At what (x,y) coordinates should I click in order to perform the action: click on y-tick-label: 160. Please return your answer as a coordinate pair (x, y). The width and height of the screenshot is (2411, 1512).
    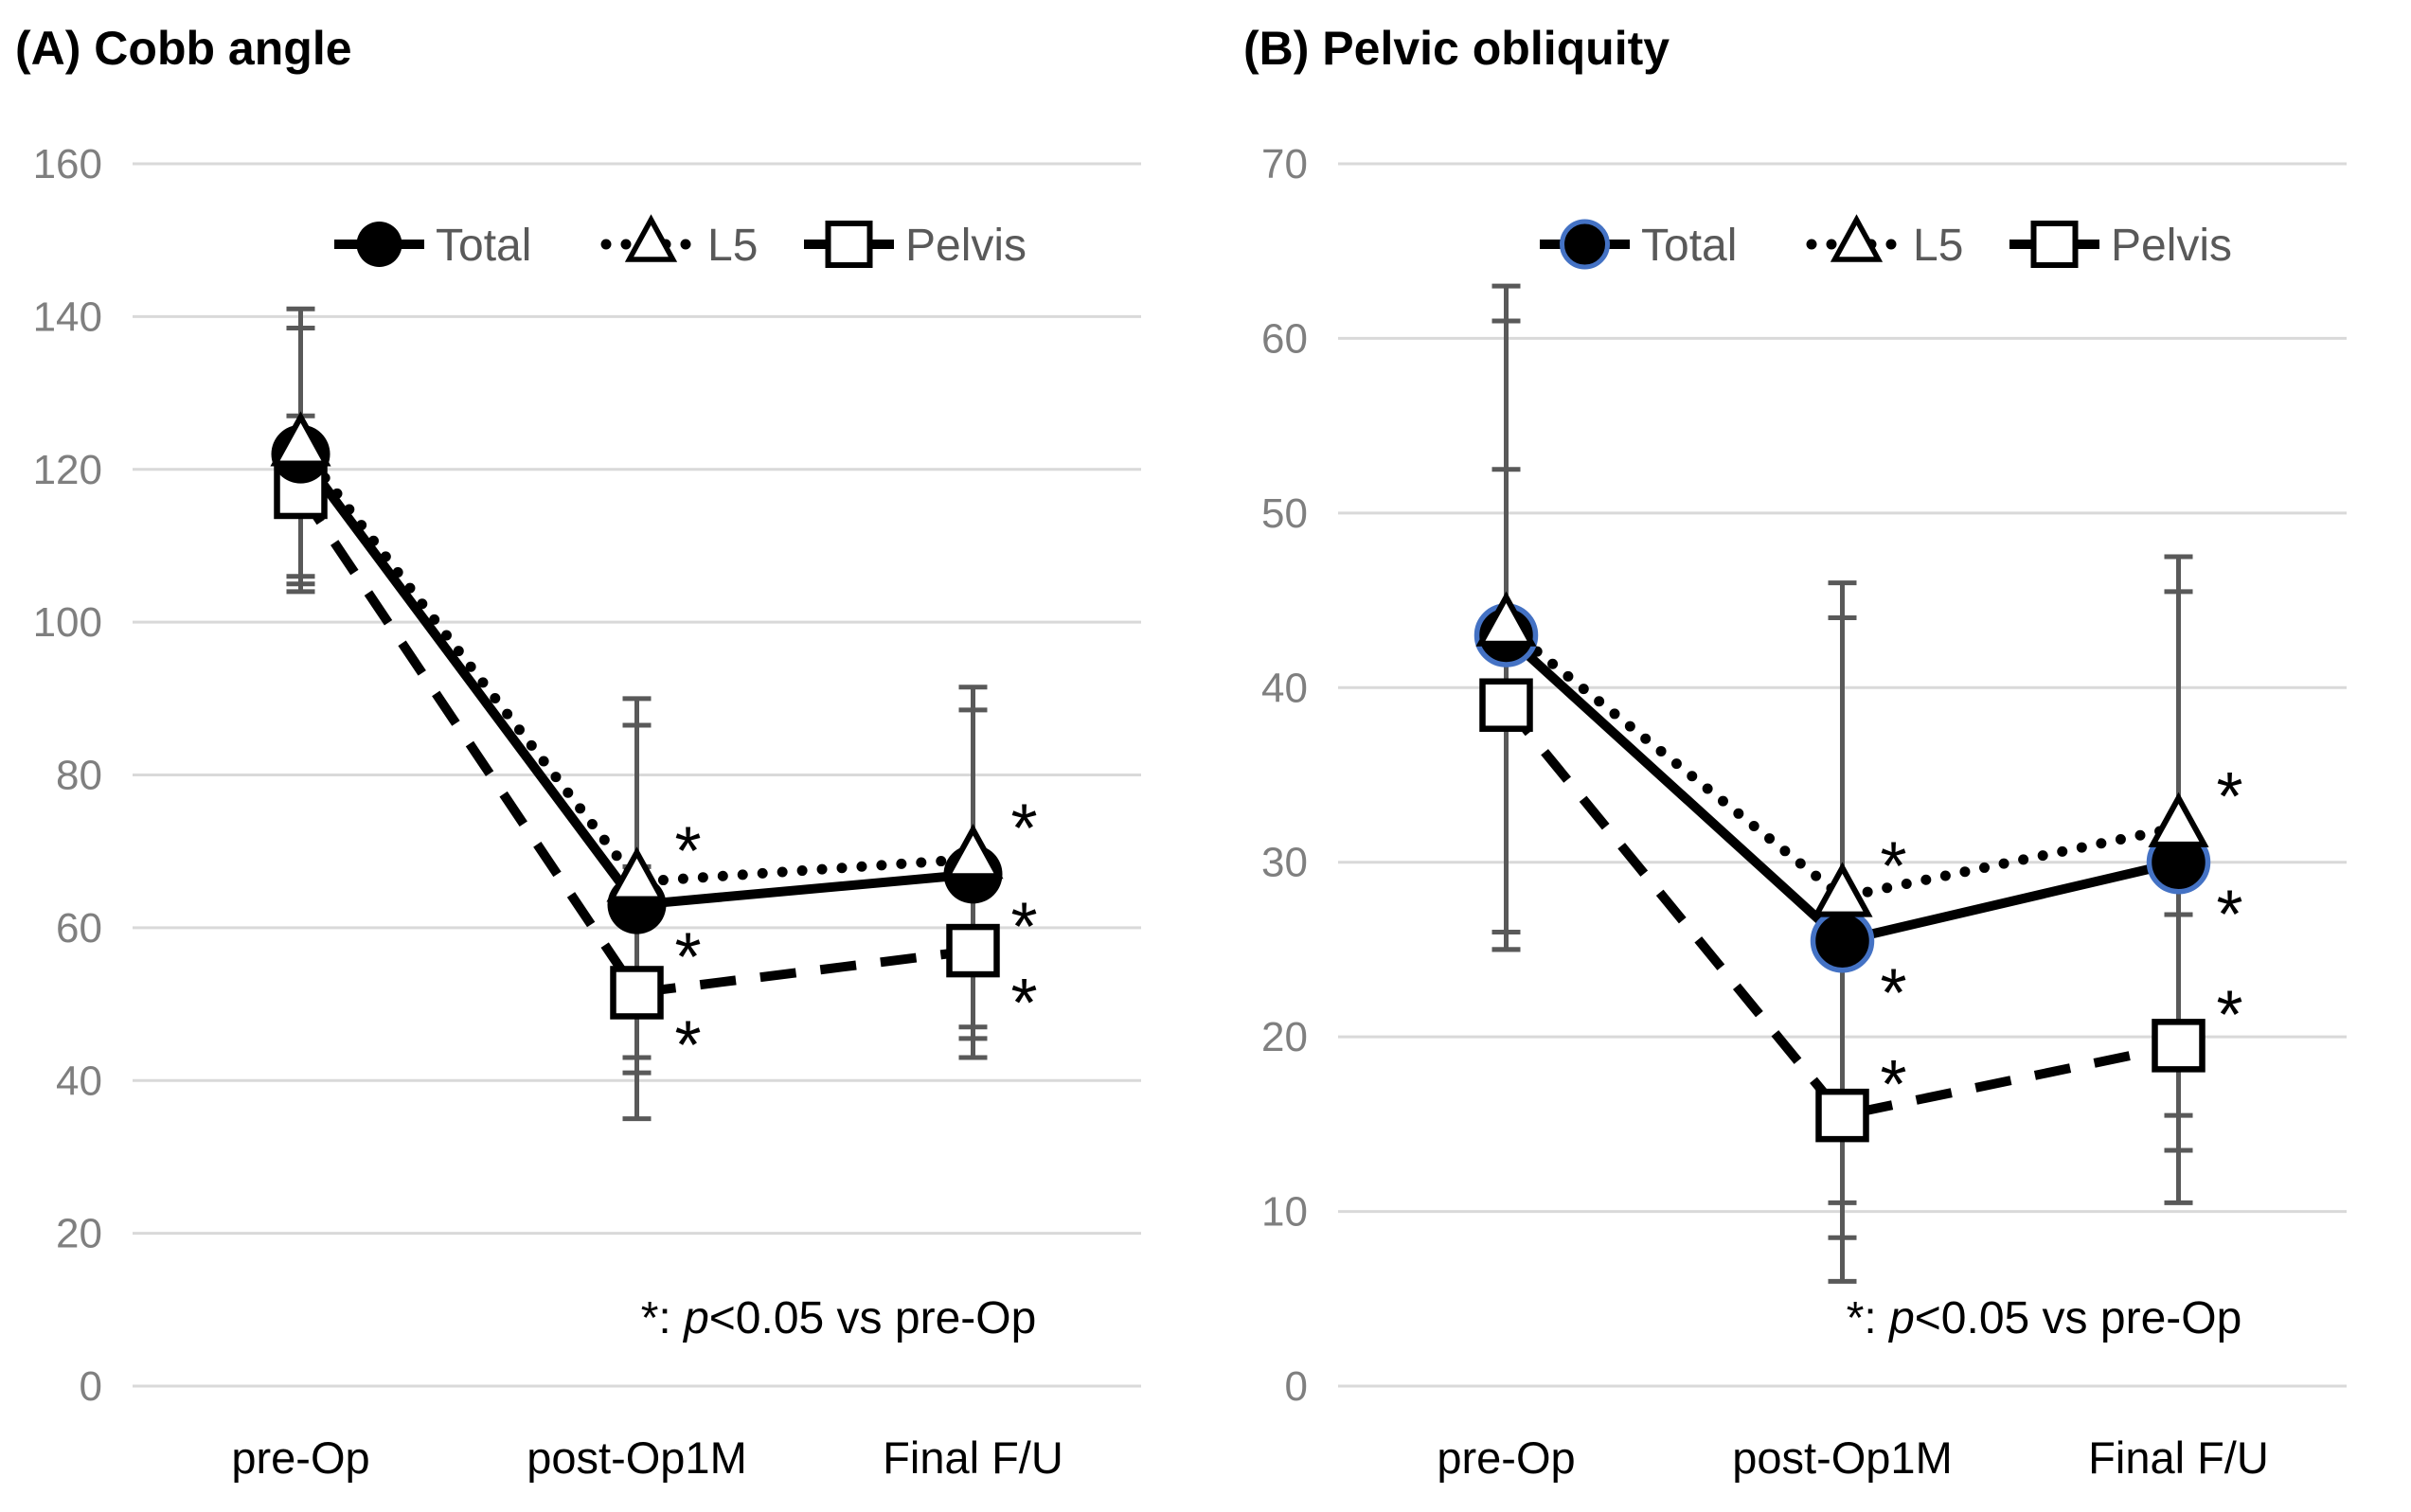
    Looking at the image, I should click on (68, 164).